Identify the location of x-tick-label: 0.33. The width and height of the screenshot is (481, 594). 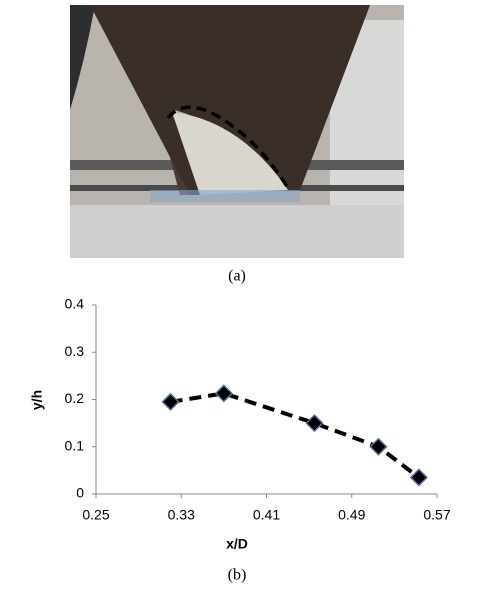
(181, 515).